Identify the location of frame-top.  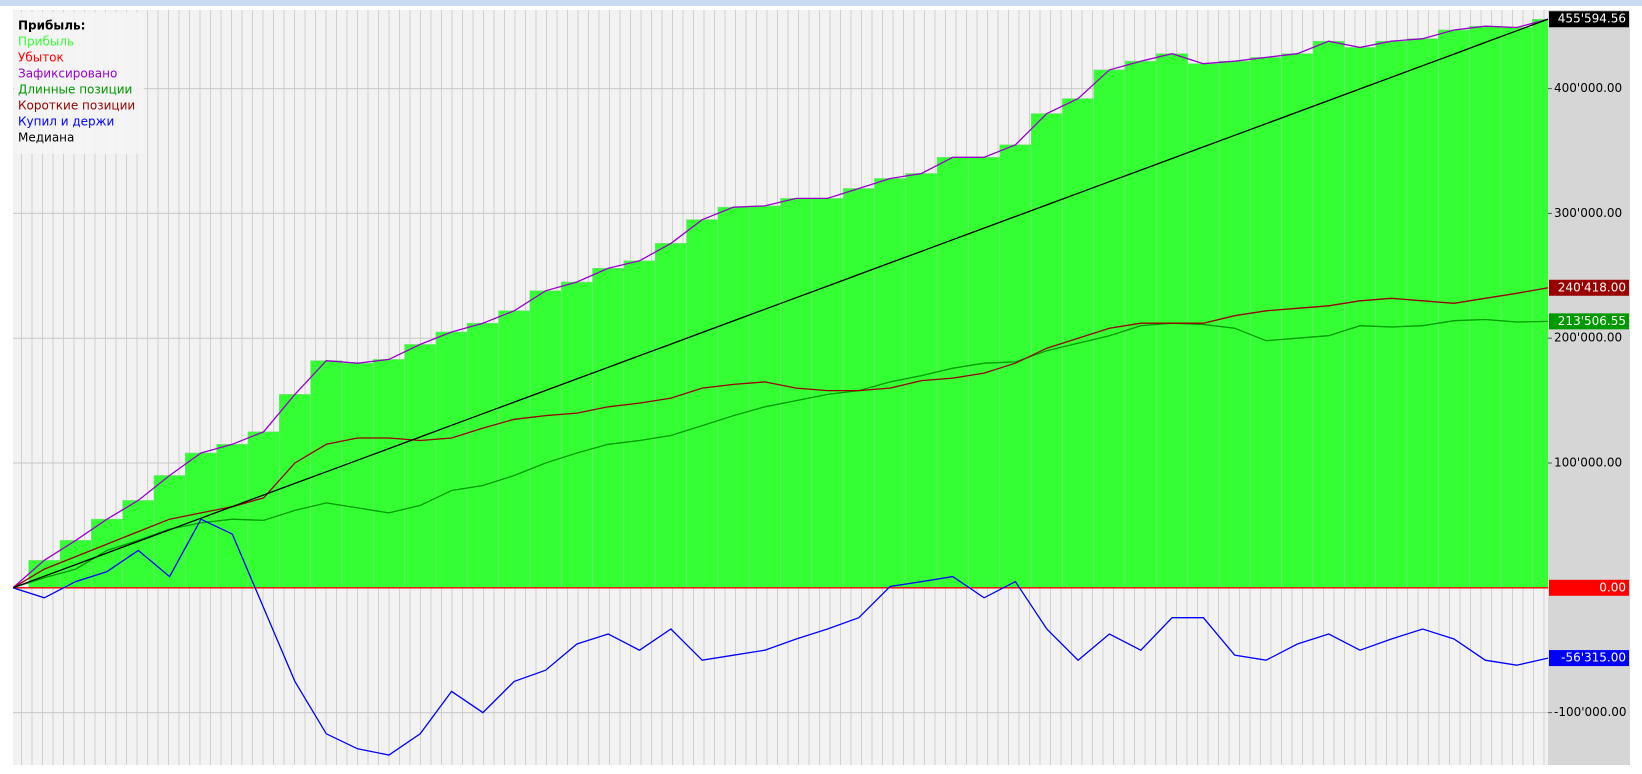
(821, 3).